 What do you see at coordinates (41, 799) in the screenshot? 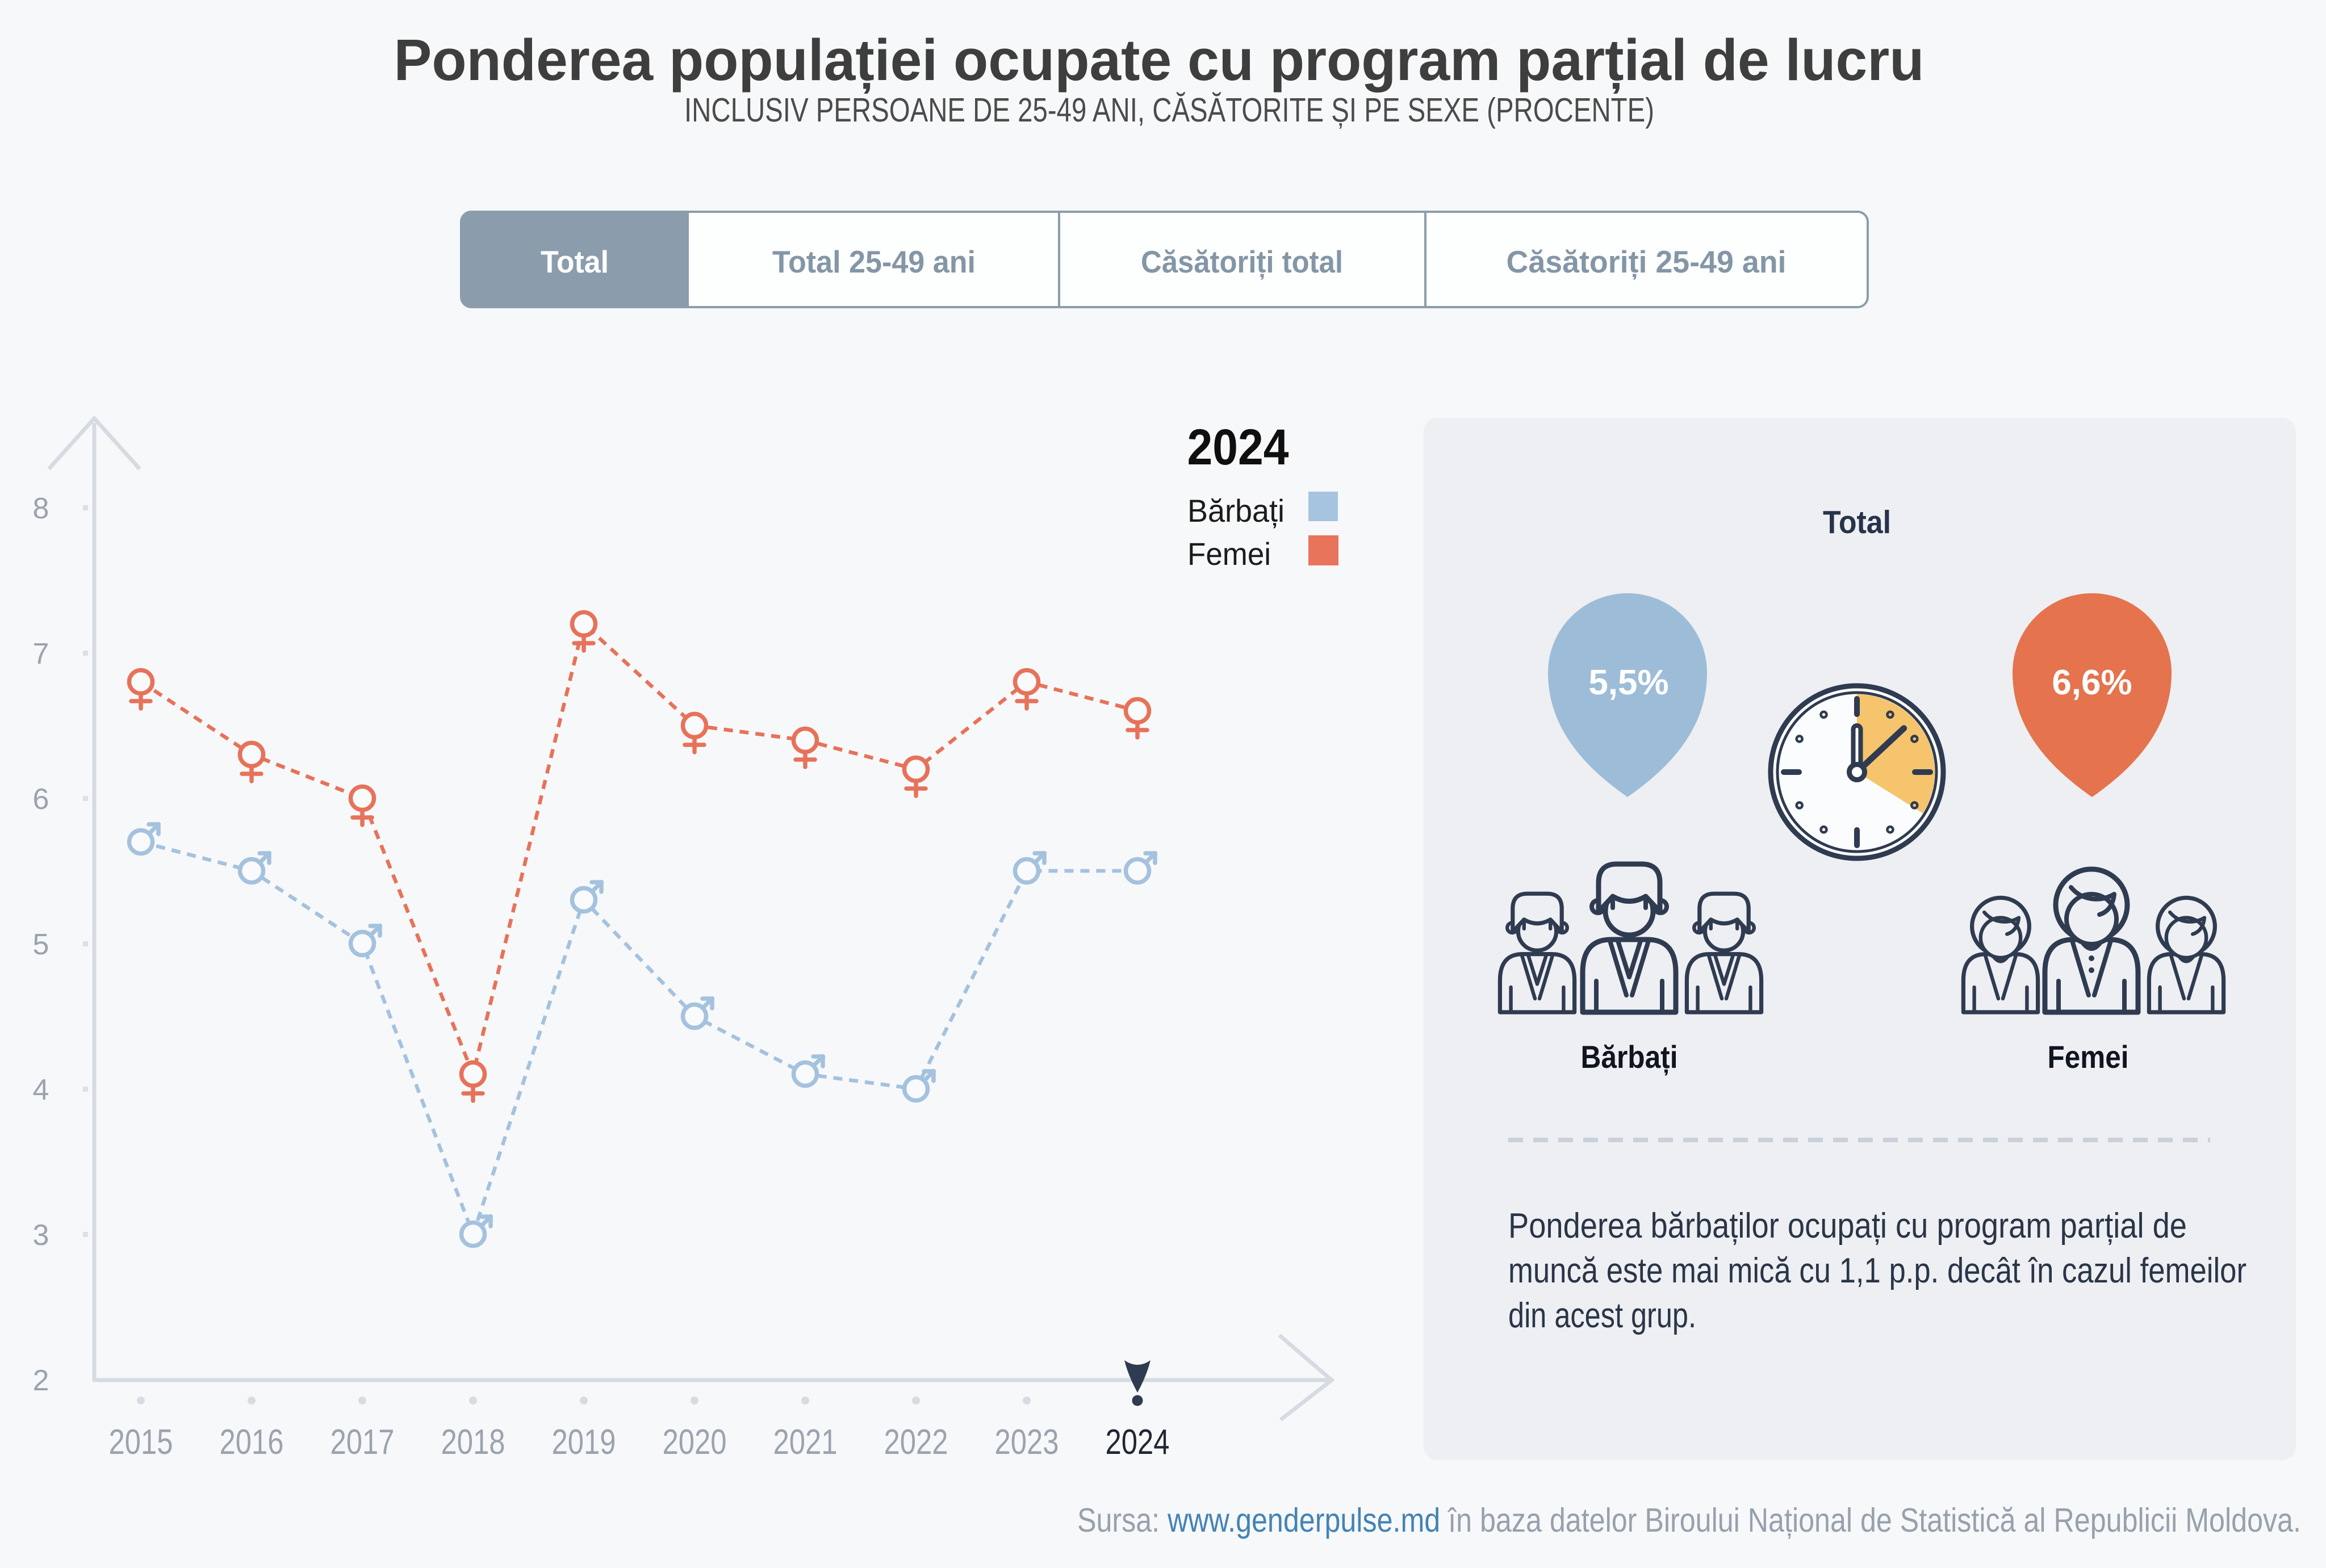
I see `svg-text: 6` at bounding box center [41, 799].